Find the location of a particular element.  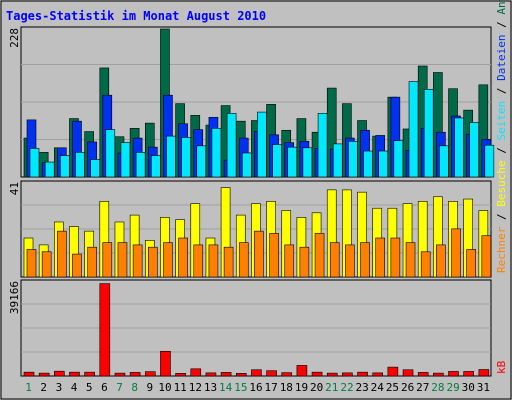

x-tick-label-31: 31 is located at coordinates (483, 387).